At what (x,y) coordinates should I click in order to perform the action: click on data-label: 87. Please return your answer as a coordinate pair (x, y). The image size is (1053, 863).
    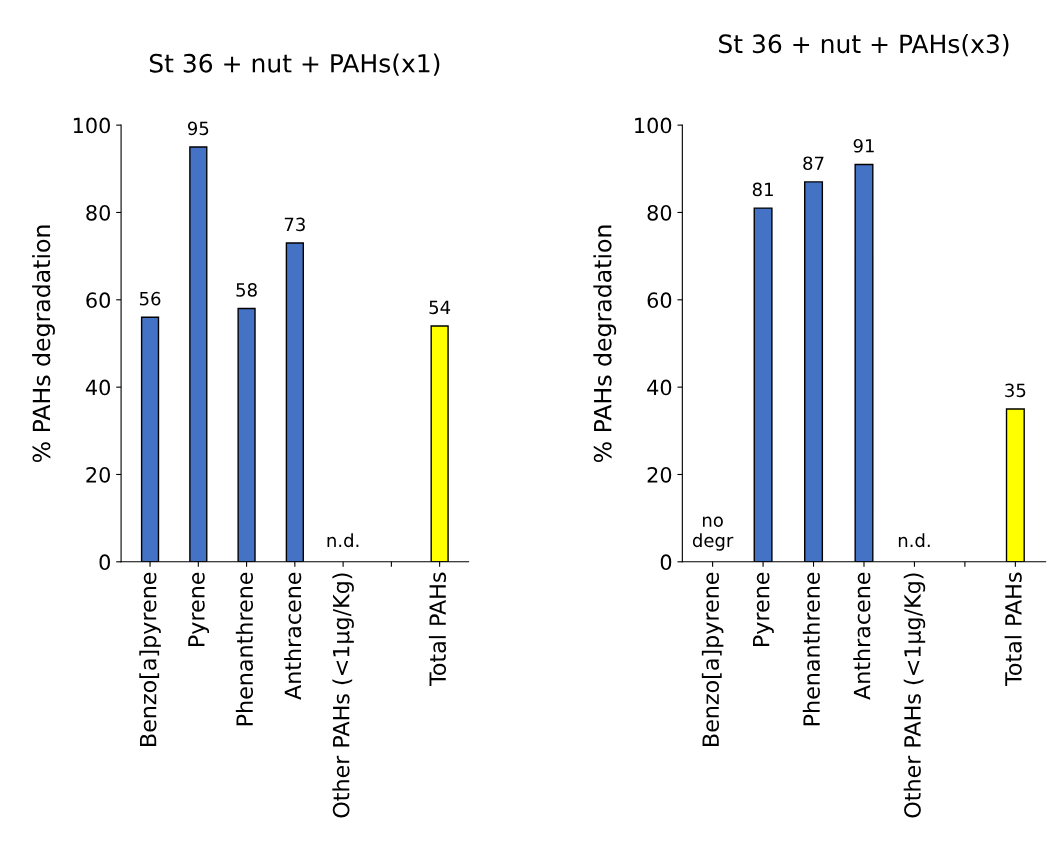
    Looking at the image, I should click on (813, 163).